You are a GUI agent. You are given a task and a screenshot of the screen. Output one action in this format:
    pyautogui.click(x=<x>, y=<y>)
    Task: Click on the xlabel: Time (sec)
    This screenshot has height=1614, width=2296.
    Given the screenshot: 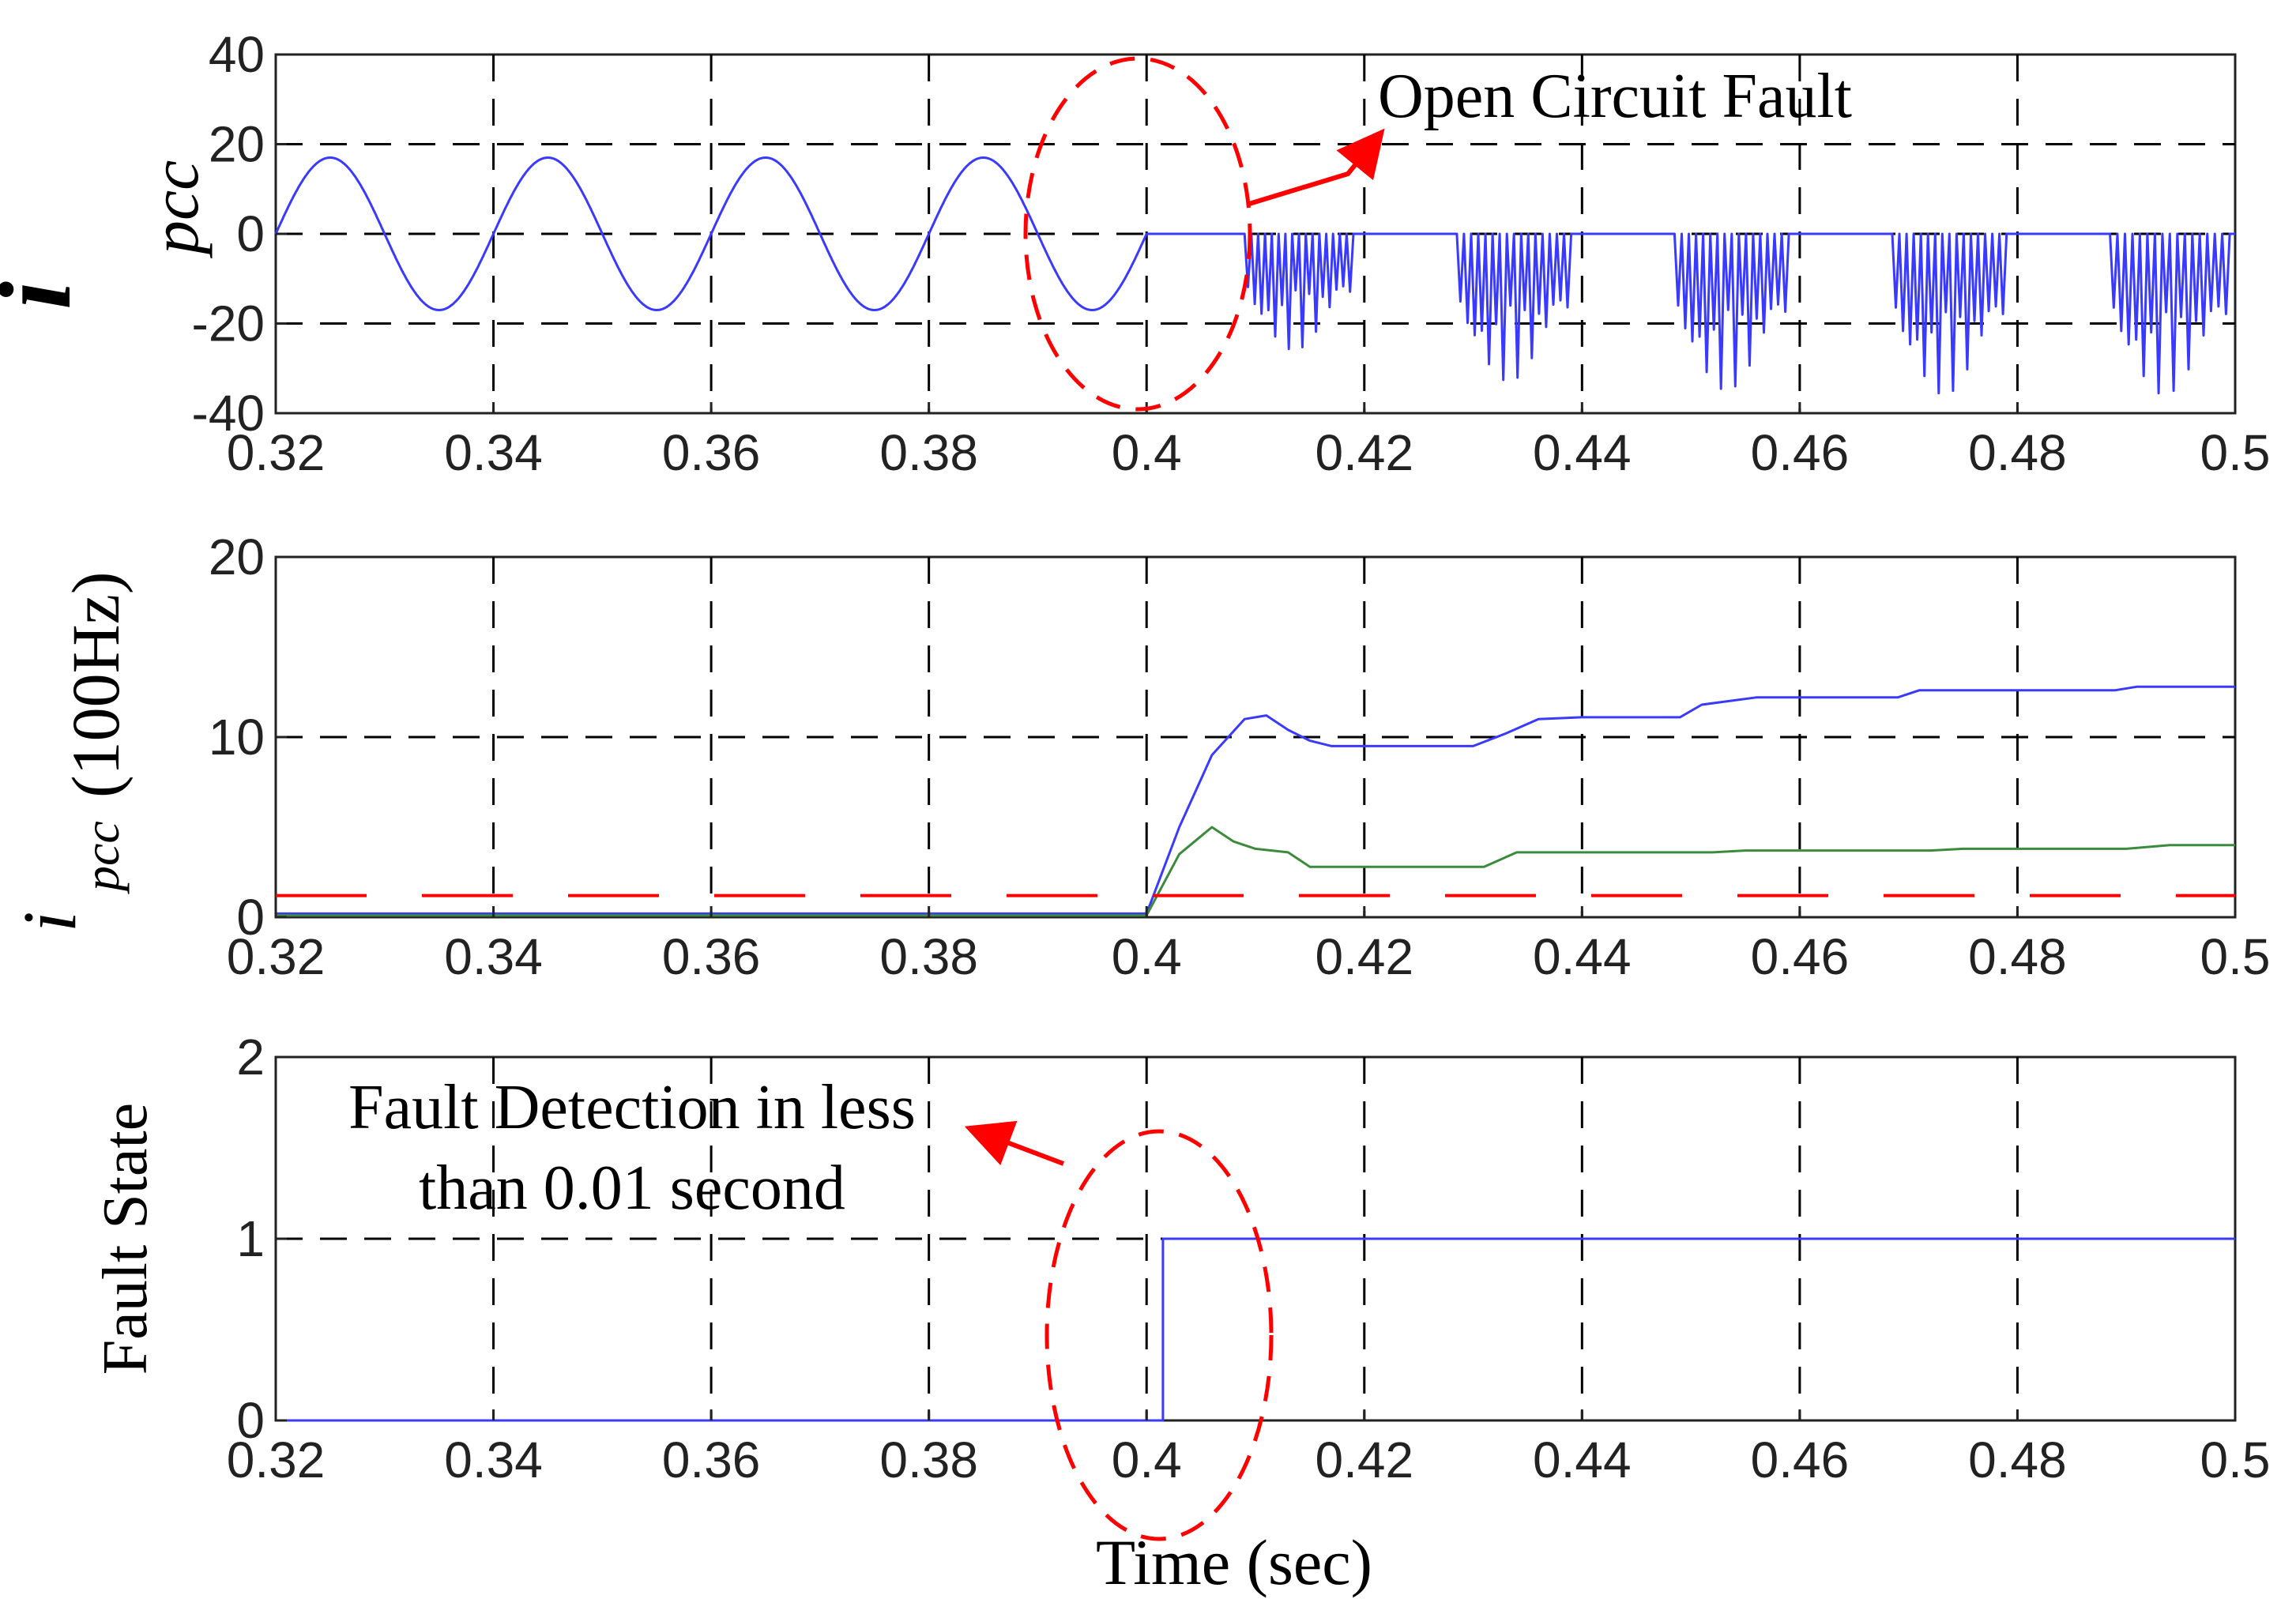 What is the action you would take?
    pyautogui.click(x=1234, y=1562)
    